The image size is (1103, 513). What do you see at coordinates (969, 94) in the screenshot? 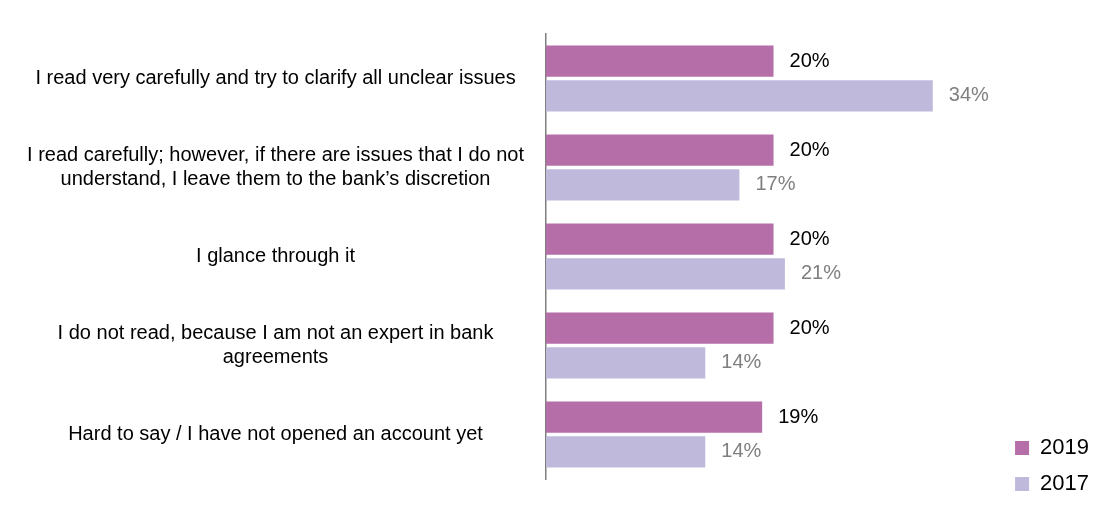
I see `data-label: 34%` at bounding box center [969, 94].